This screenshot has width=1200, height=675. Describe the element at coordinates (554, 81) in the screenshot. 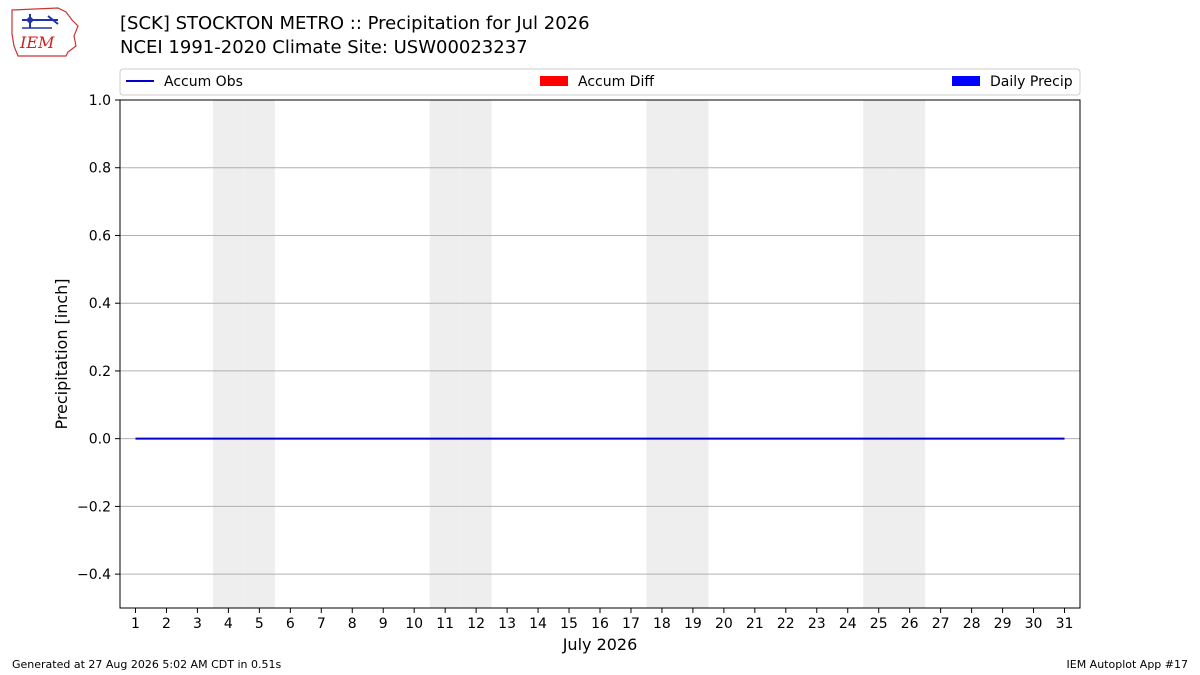

I see `legend-accum-diff-swatch` at that location.